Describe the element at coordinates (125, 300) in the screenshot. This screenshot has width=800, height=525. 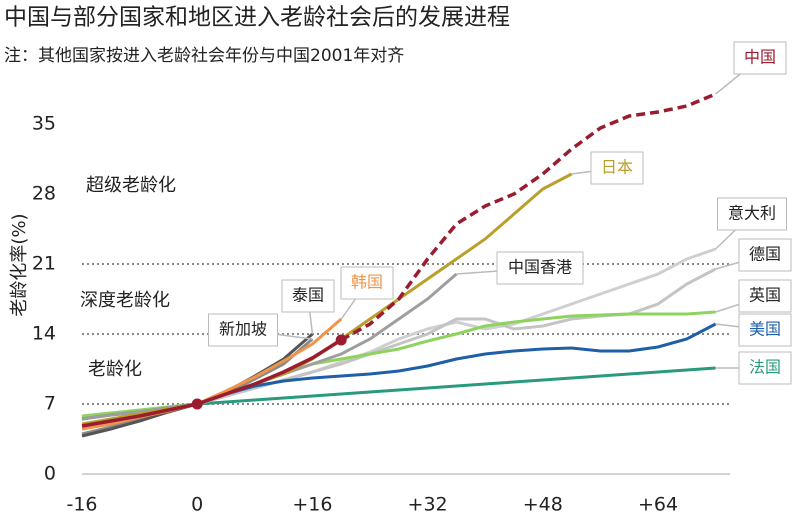
I see `region-label: 深度老龄化` at that location.